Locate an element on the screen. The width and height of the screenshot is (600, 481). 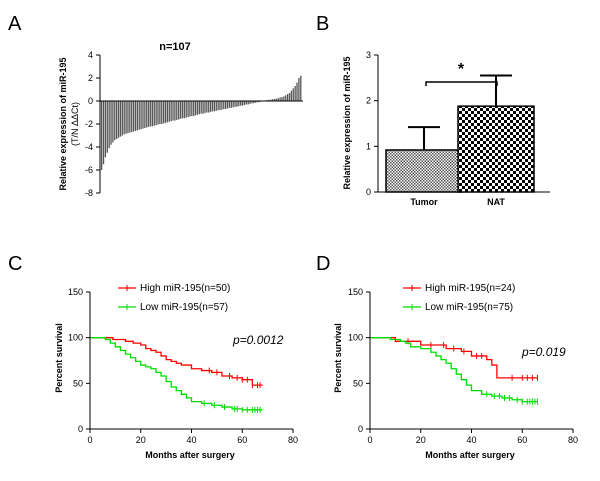
panel-c-ylabel: Percent survival is located at coordinates (59, 358).